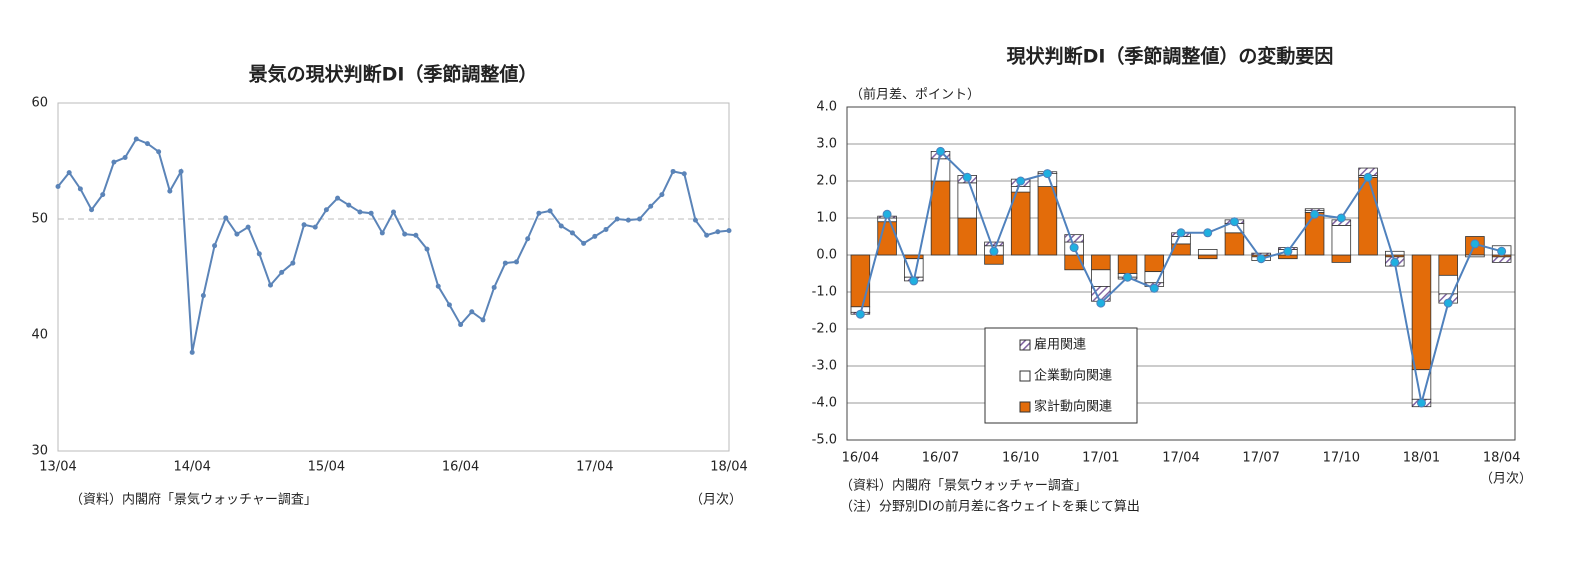 Image resolution: width=1573 pixels, height=574 pixels. Describe the element at coordinates (824, 292) in the screenshot. I see `y-tick-label: -1.0` at that location.